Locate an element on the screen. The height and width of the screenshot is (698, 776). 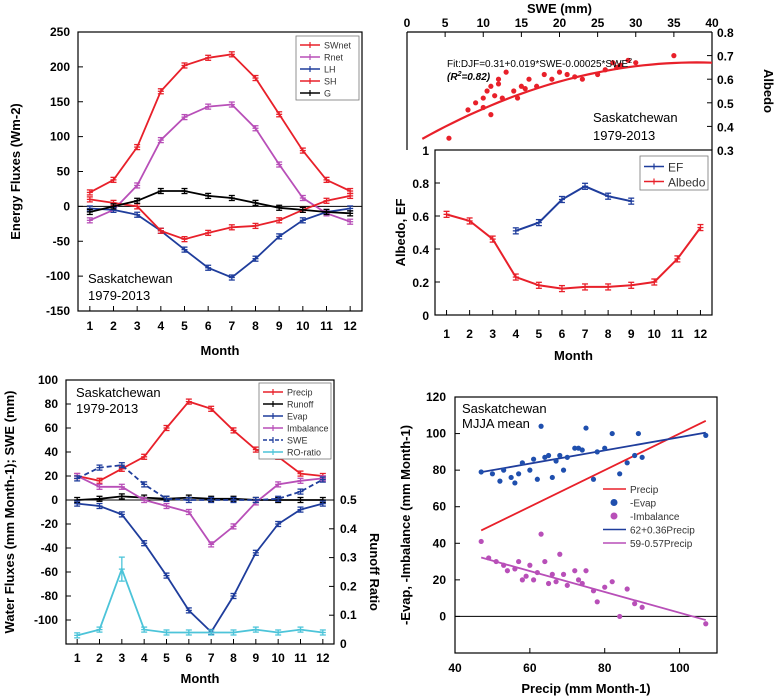
series-ro-ratio is located at coordinates (200, 597).